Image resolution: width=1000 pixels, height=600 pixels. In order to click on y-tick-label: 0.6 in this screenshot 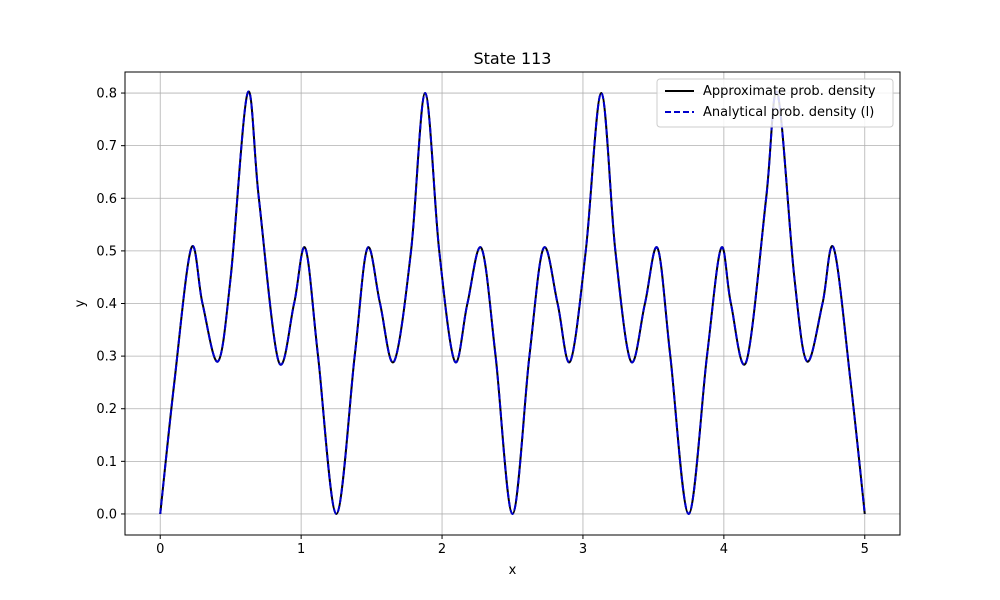, I will do `click(106, 199)`.